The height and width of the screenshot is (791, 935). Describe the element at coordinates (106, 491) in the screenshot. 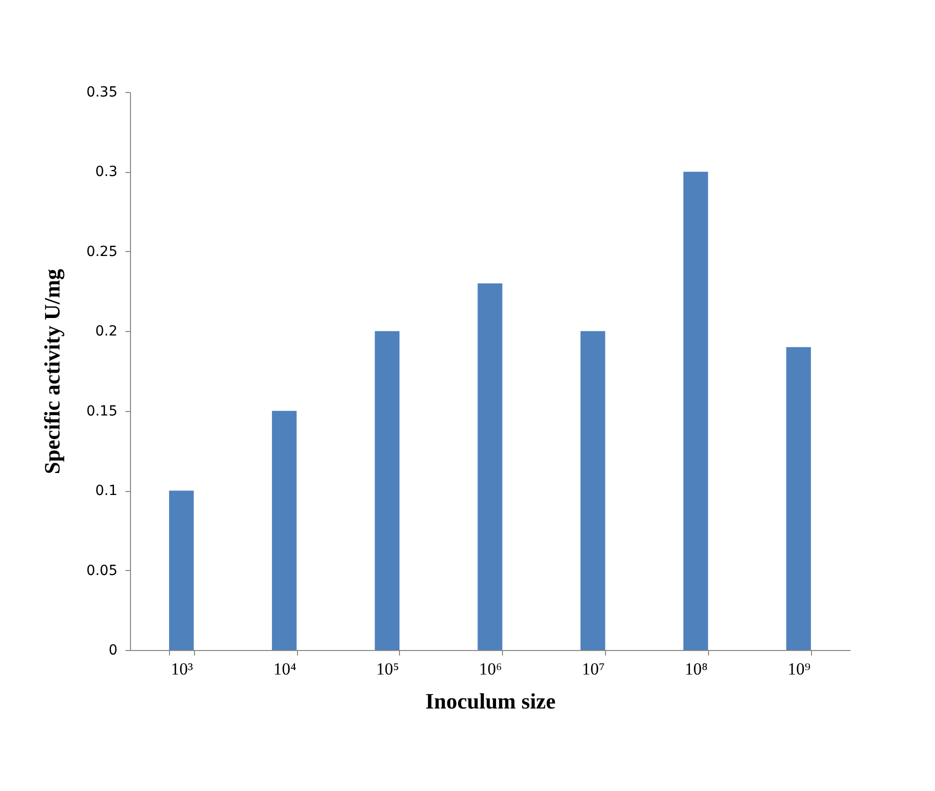

I see `y-tick-label: 0.1` at that location.